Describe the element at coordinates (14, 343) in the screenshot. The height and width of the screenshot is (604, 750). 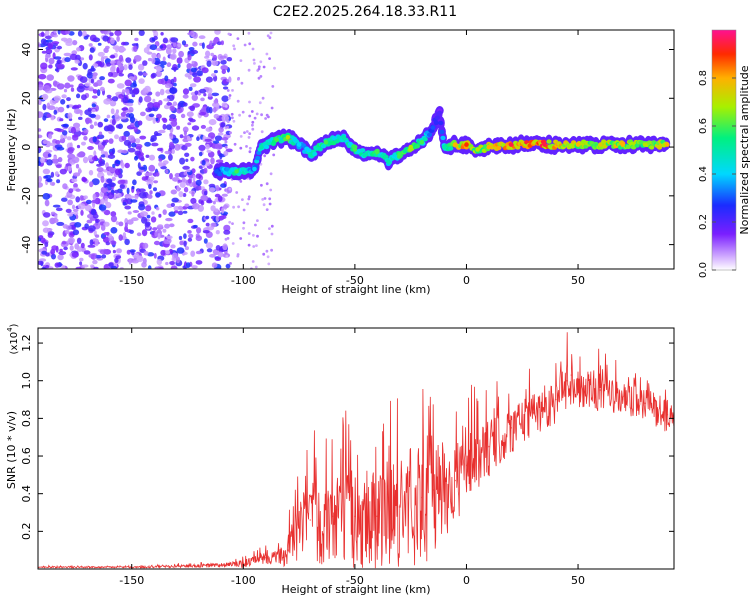
I see `y-multiplier-base: (x10` at that location.